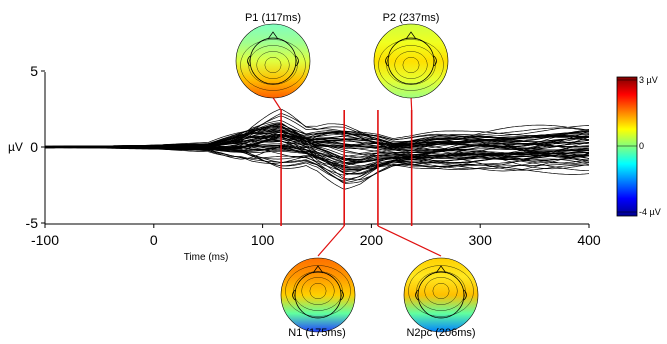  Describe the element at coordinates (372, 240) in the screenshot. I see `x-tick-label: 200` at that location.